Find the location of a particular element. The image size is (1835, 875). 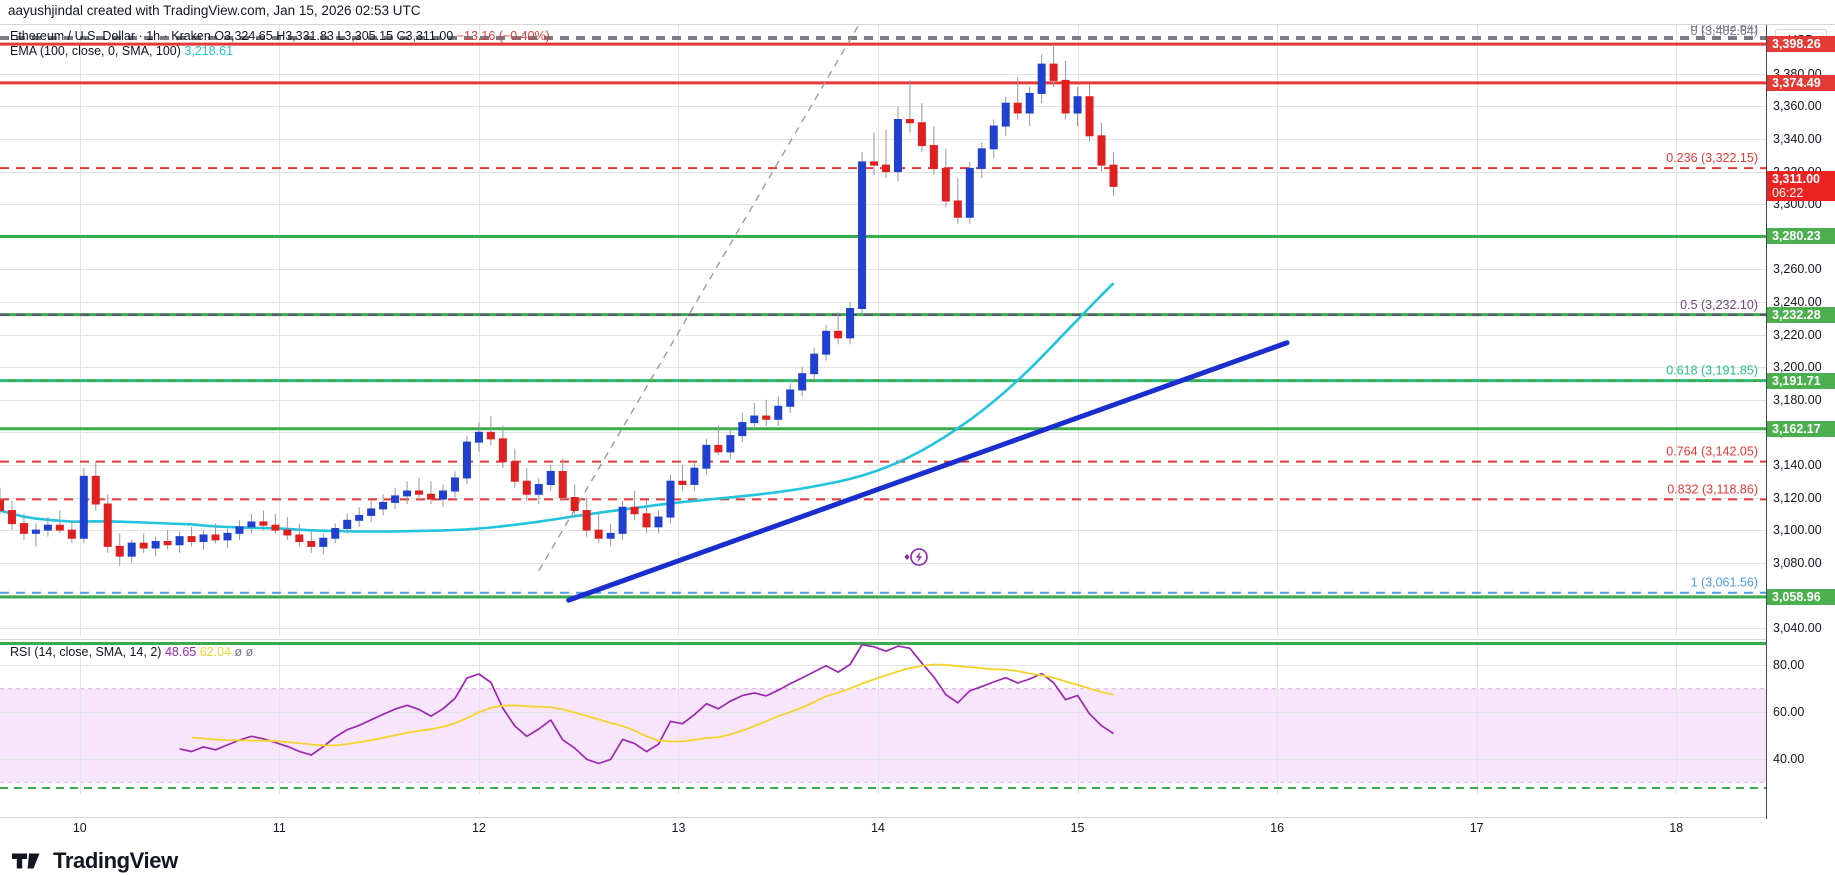

tradingview-logo: TradingView is located at coordinates (95, 861).